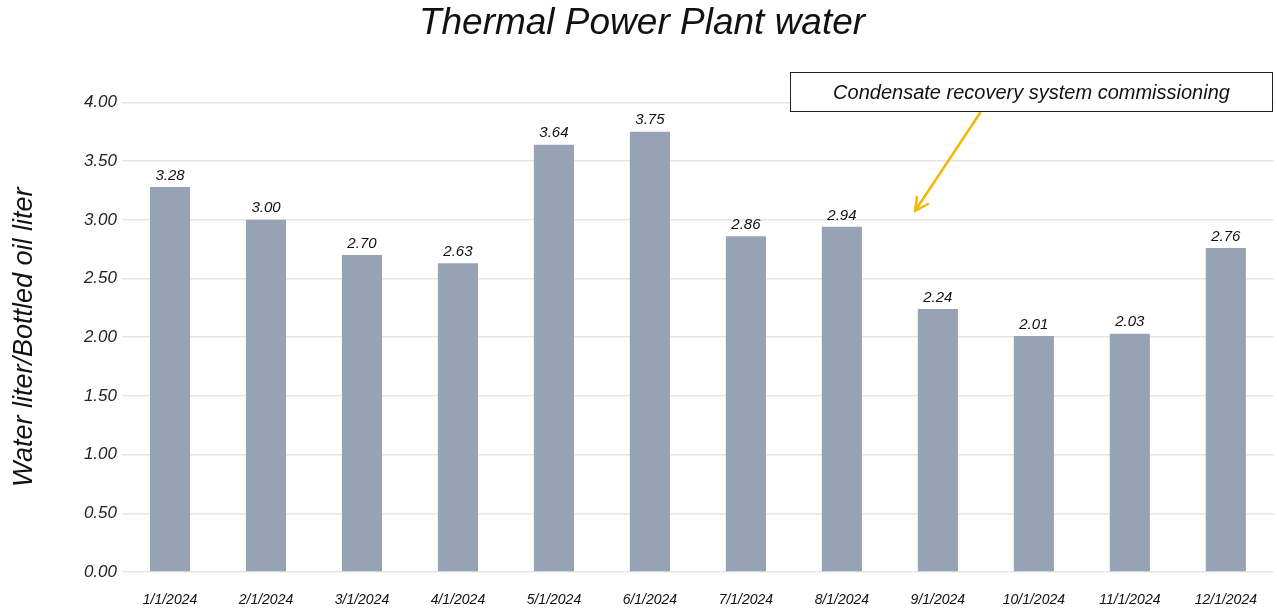 The width and height of the screenshot is (1277, 613). Describe the element at coordinates (554, 132) in the screenshot. I see `data-label: 3.64` at that location.